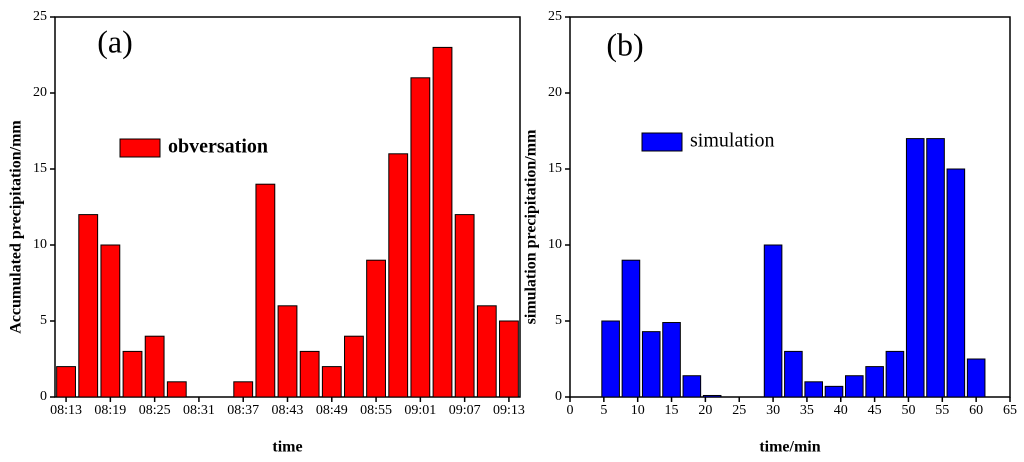  Describe the element at coordinates (218, 147) in the screenshot. I see `legend-label: obversation` at that location.